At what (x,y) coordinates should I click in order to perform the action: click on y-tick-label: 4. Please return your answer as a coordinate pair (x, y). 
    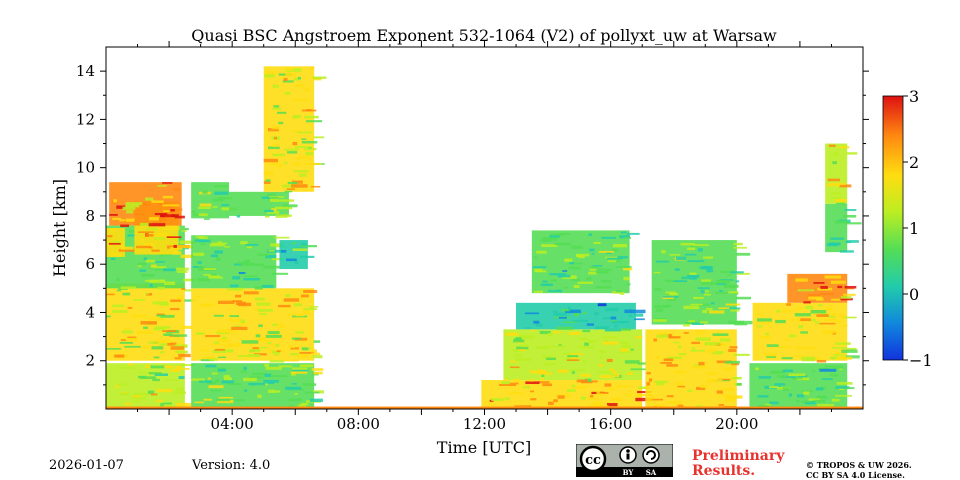
    Looking at the image, I should click on (90, 312).